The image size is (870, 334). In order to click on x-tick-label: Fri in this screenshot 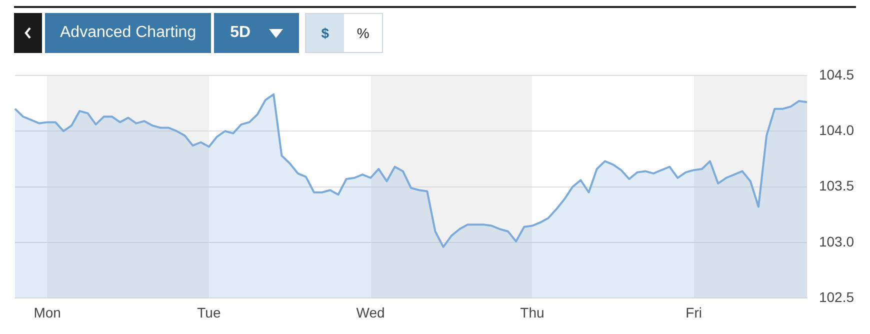, I will do `click(694, 312)`.